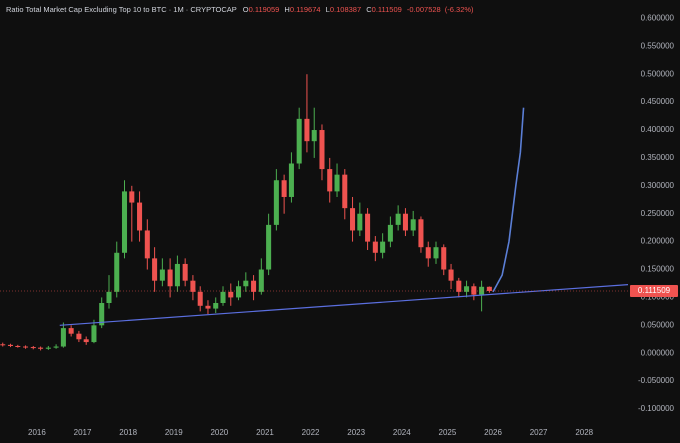 This screenshot has height=443, width=680. What do you see at coordinates (344, 304) in the screenshot?
I see `trendline` at bounding box center [344, 304].